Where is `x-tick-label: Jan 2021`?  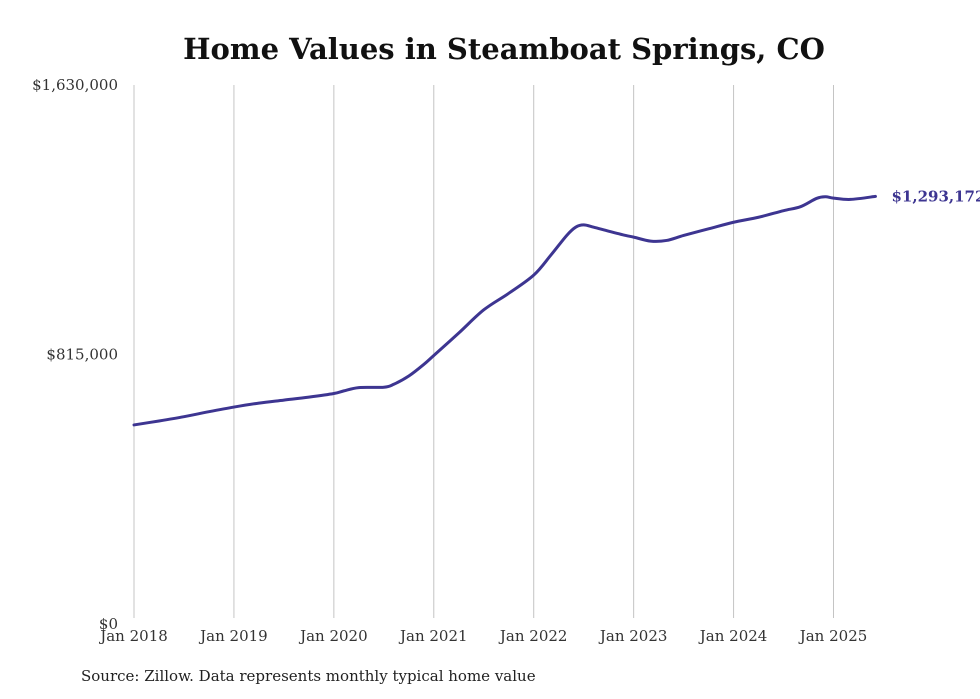
x-tick-label: Jan 2021 is located at coordinates (433, 636).